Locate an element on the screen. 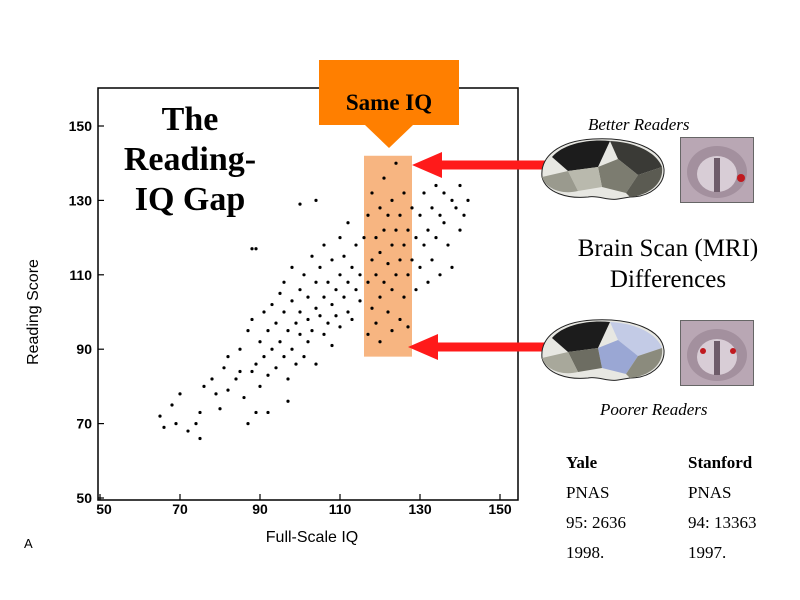 The height and width of the screenshot is (600, 800). same-iq-band is located at coordinates (388, 256).